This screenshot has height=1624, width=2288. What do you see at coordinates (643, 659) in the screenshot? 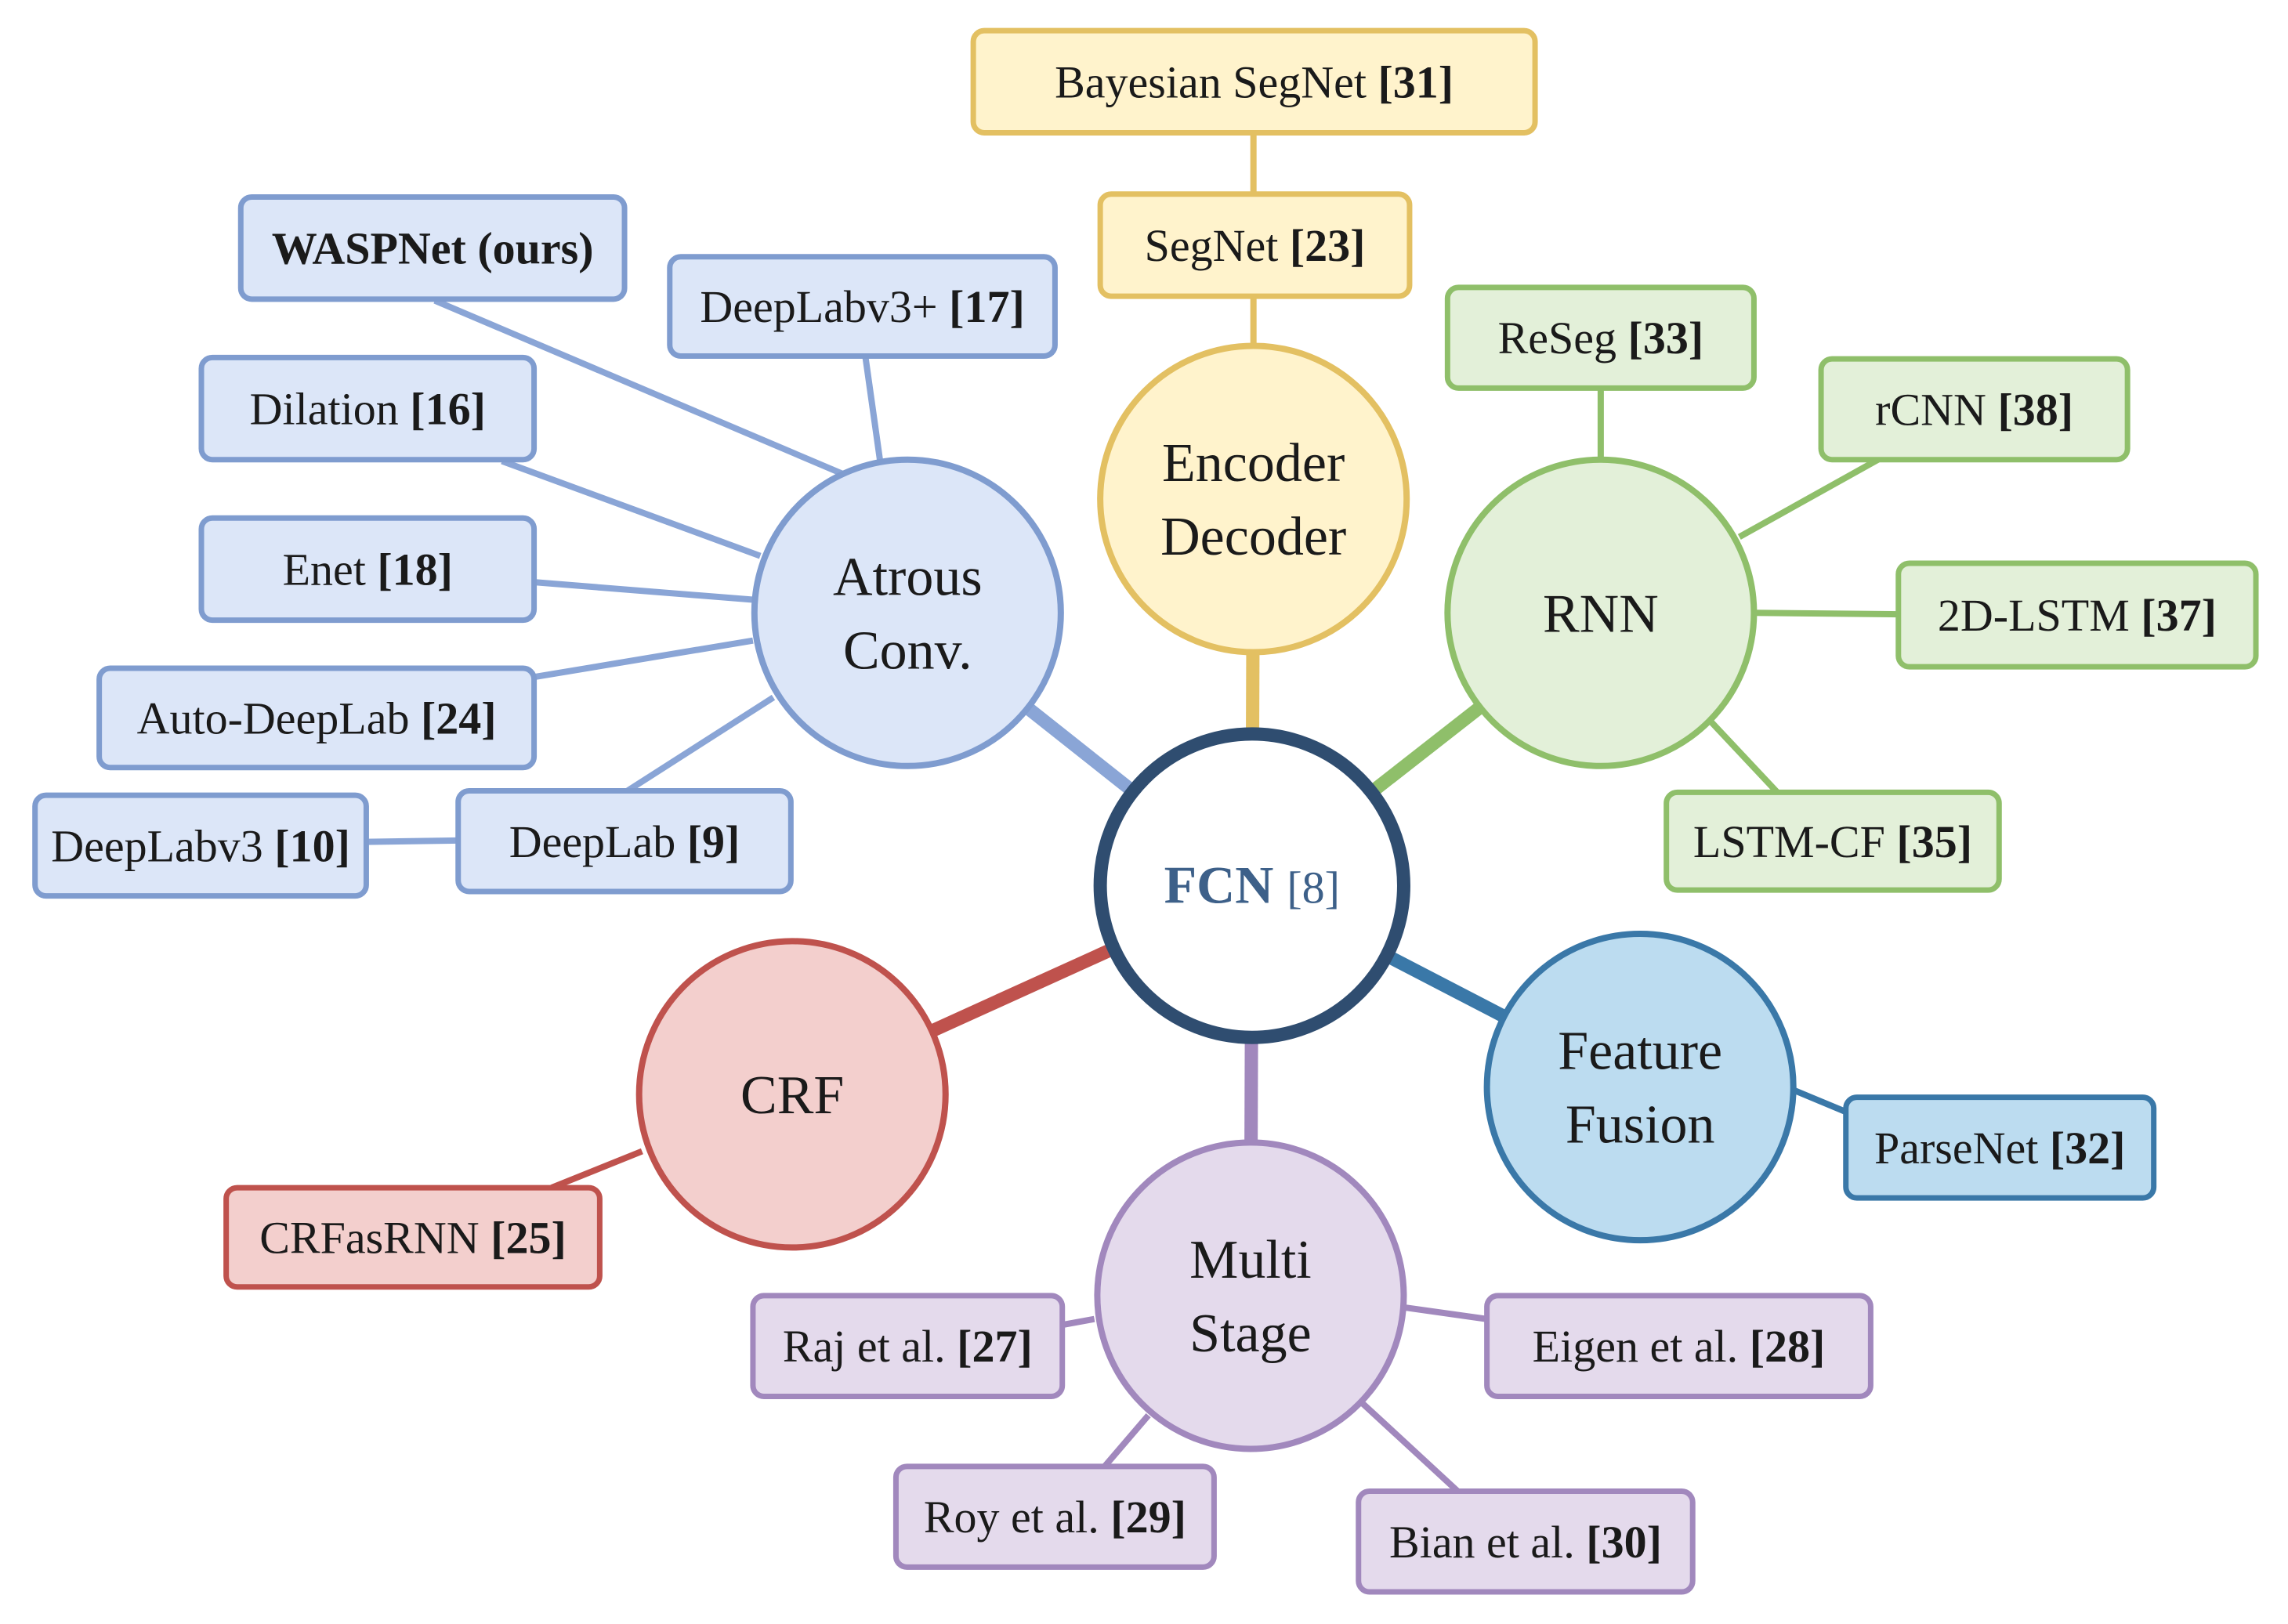
I see `link-atrous-auto-deeplab` at bounding box center [643, 659].